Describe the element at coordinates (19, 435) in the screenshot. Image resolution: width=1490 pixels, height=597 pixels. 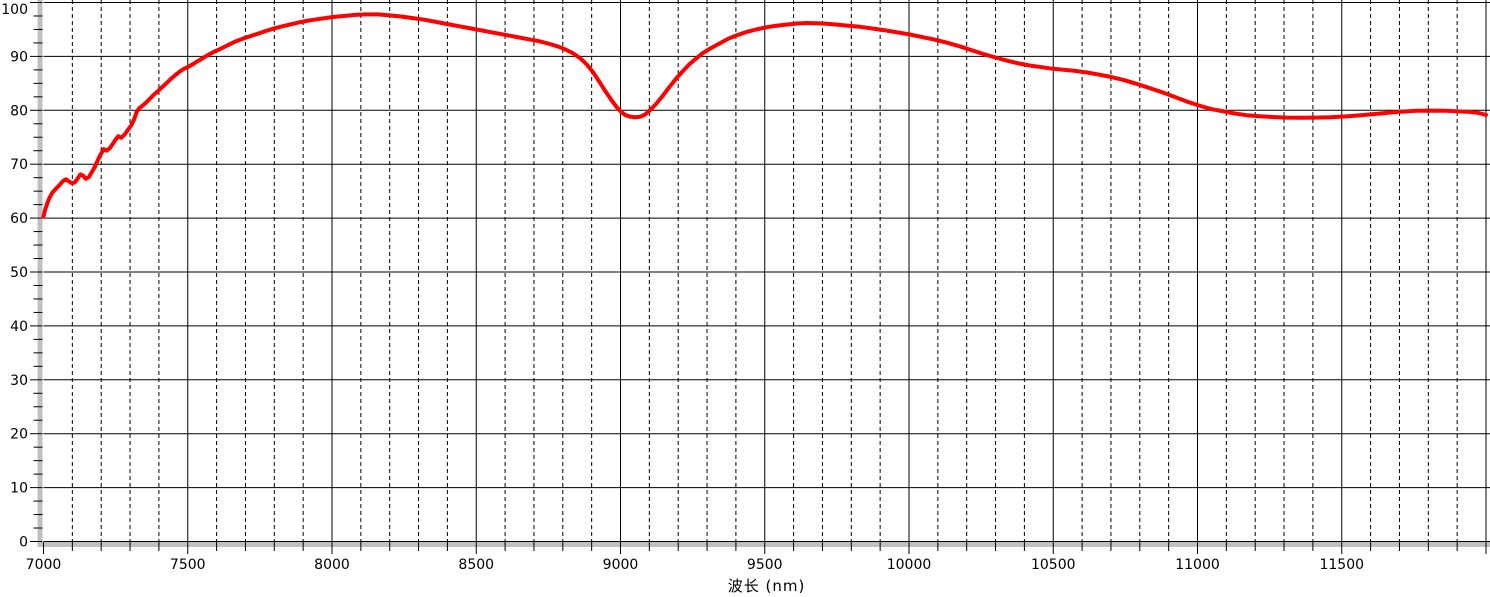
I see `y-tick-label: 20` at that location.